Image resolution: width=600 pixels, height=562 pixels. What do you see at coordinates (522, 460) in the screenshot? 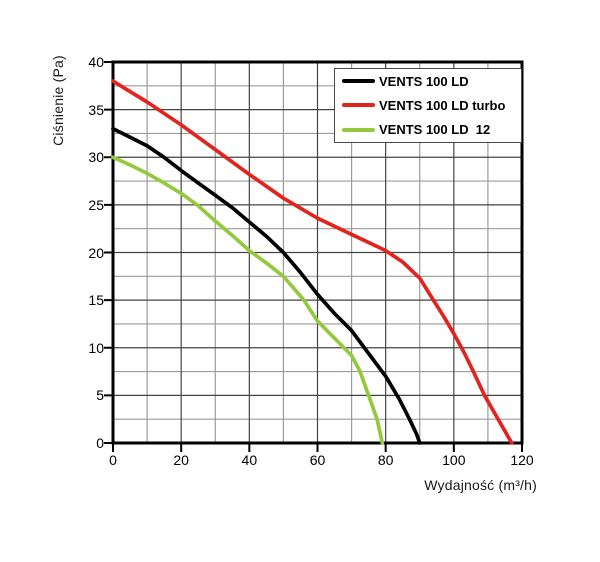
I see `x-tick-label: 120` at bounding box center [522, 460].